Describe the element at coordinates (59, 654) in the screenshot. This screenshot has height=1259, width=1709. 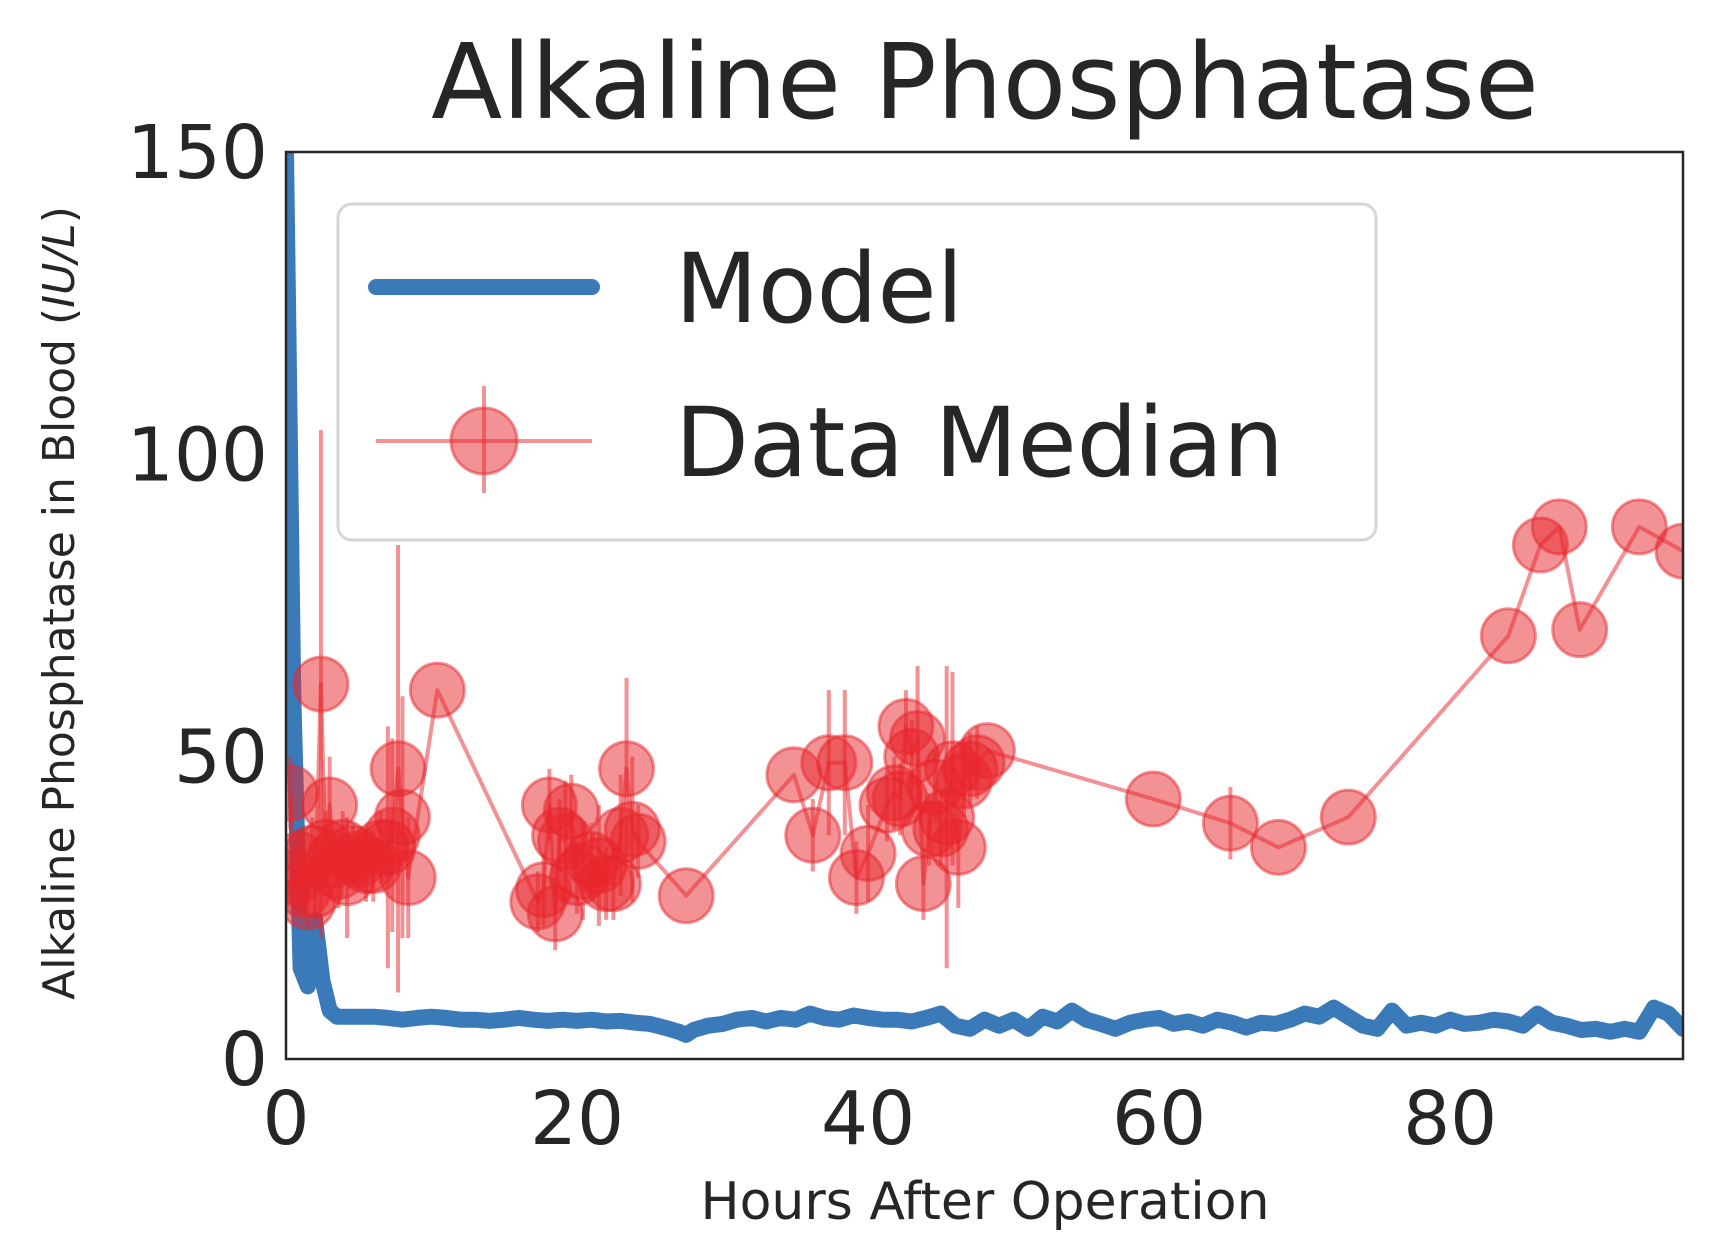
I see `y-axis-label-text: Alkaline Phosphatase in Blood (` at that location.